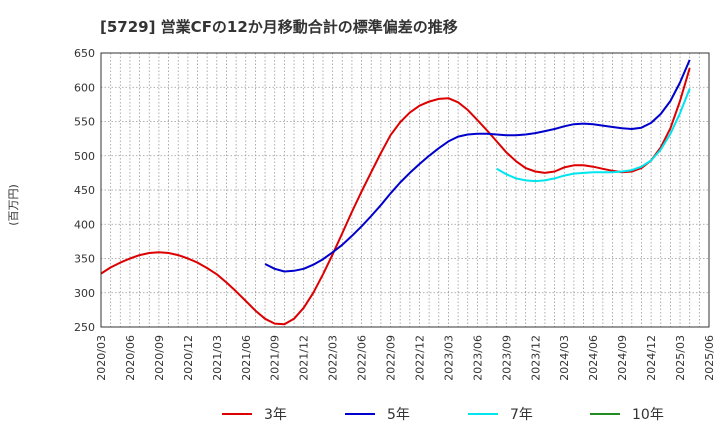 Image resolution: width=720 pixels, height=440 pixels. Describe the element at coordinates (506, 358) in the screenshot. I see `x-tick-label: 2023/09` at that location.